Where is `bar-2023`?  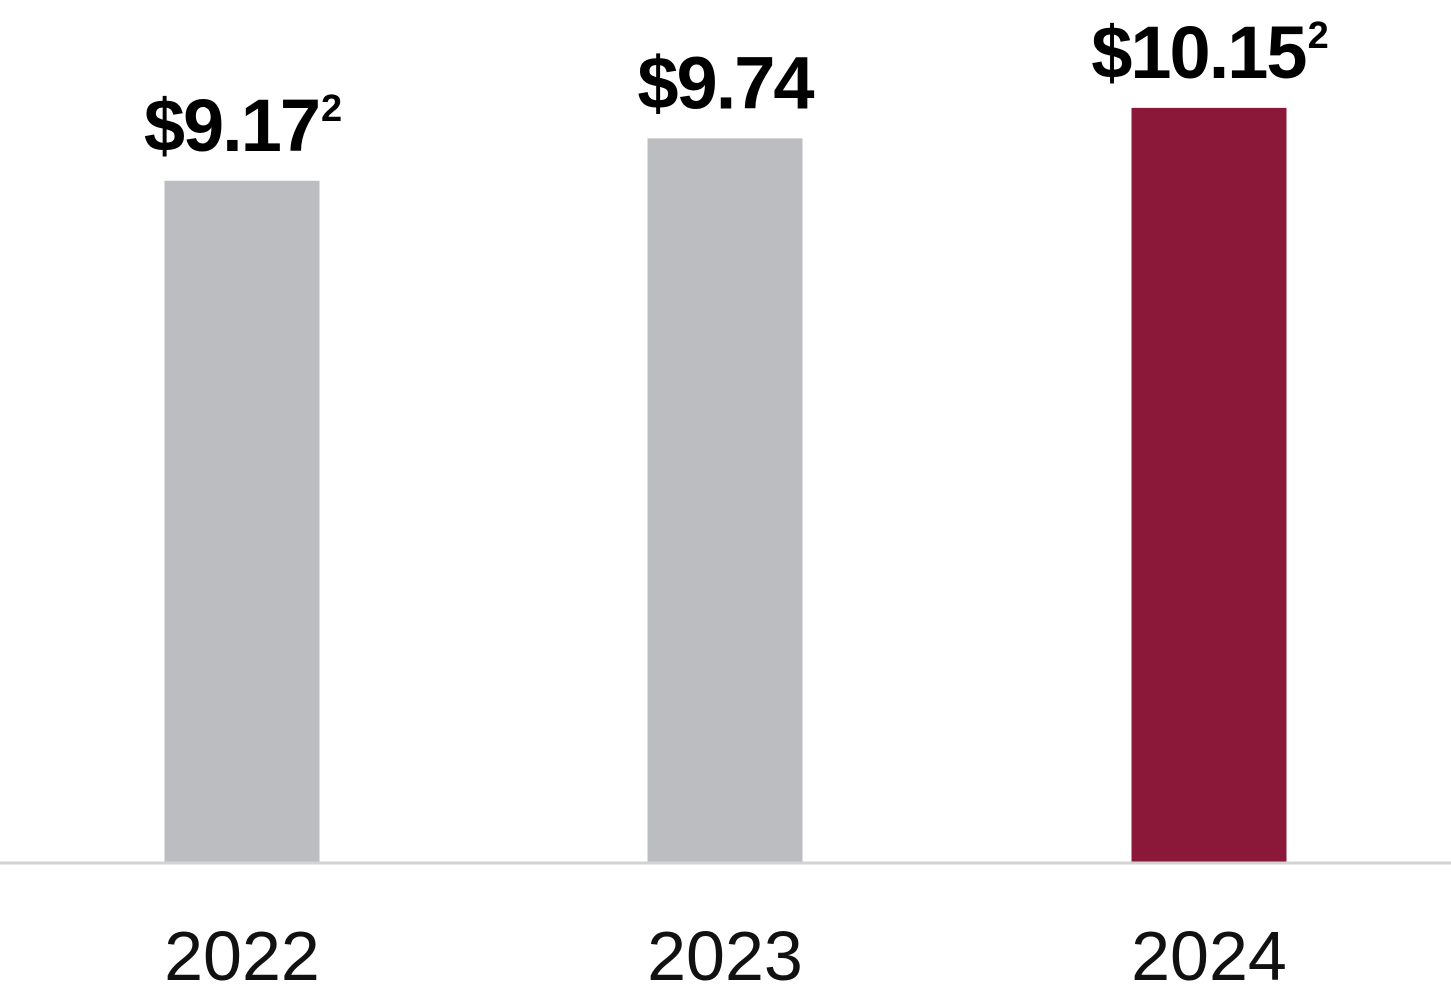
bar-2023 is located at coordinates (725, 501).